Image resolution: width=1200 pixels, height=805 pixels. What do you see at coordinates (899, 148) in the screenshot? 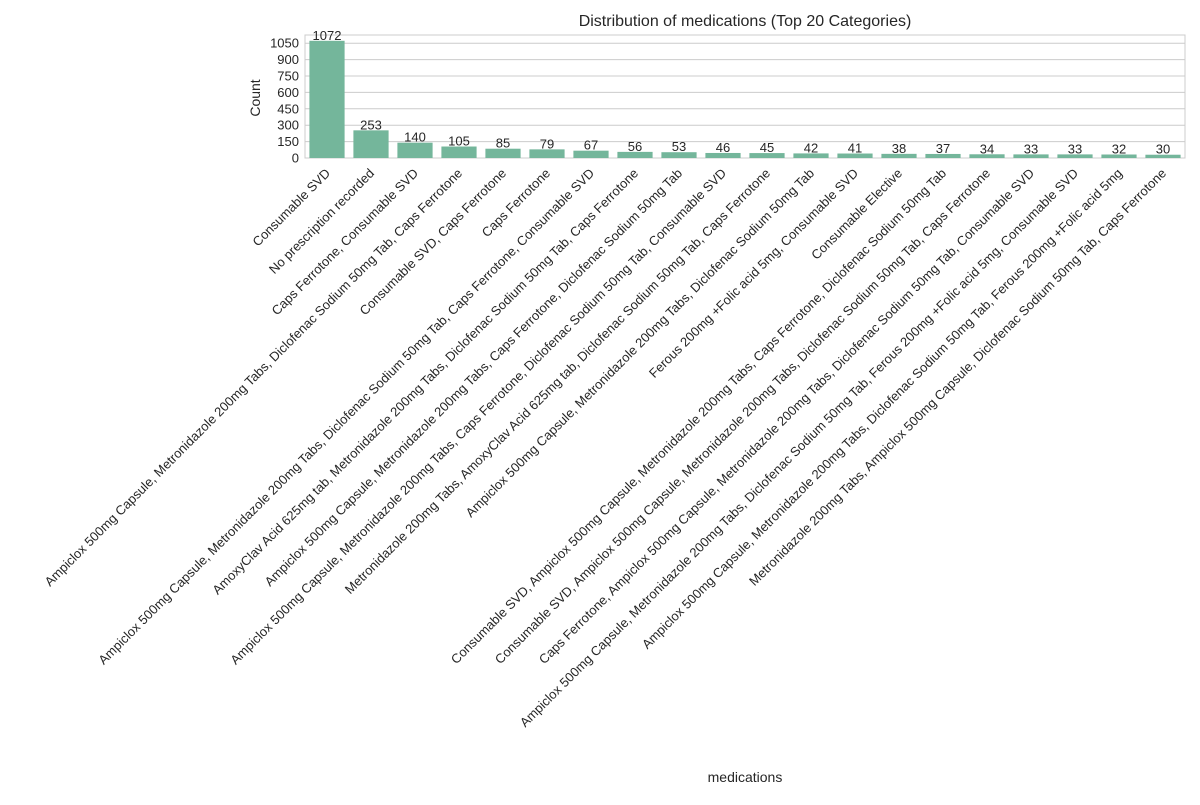
I see `bar-value-label: 38` at bounding box center [899, 148].